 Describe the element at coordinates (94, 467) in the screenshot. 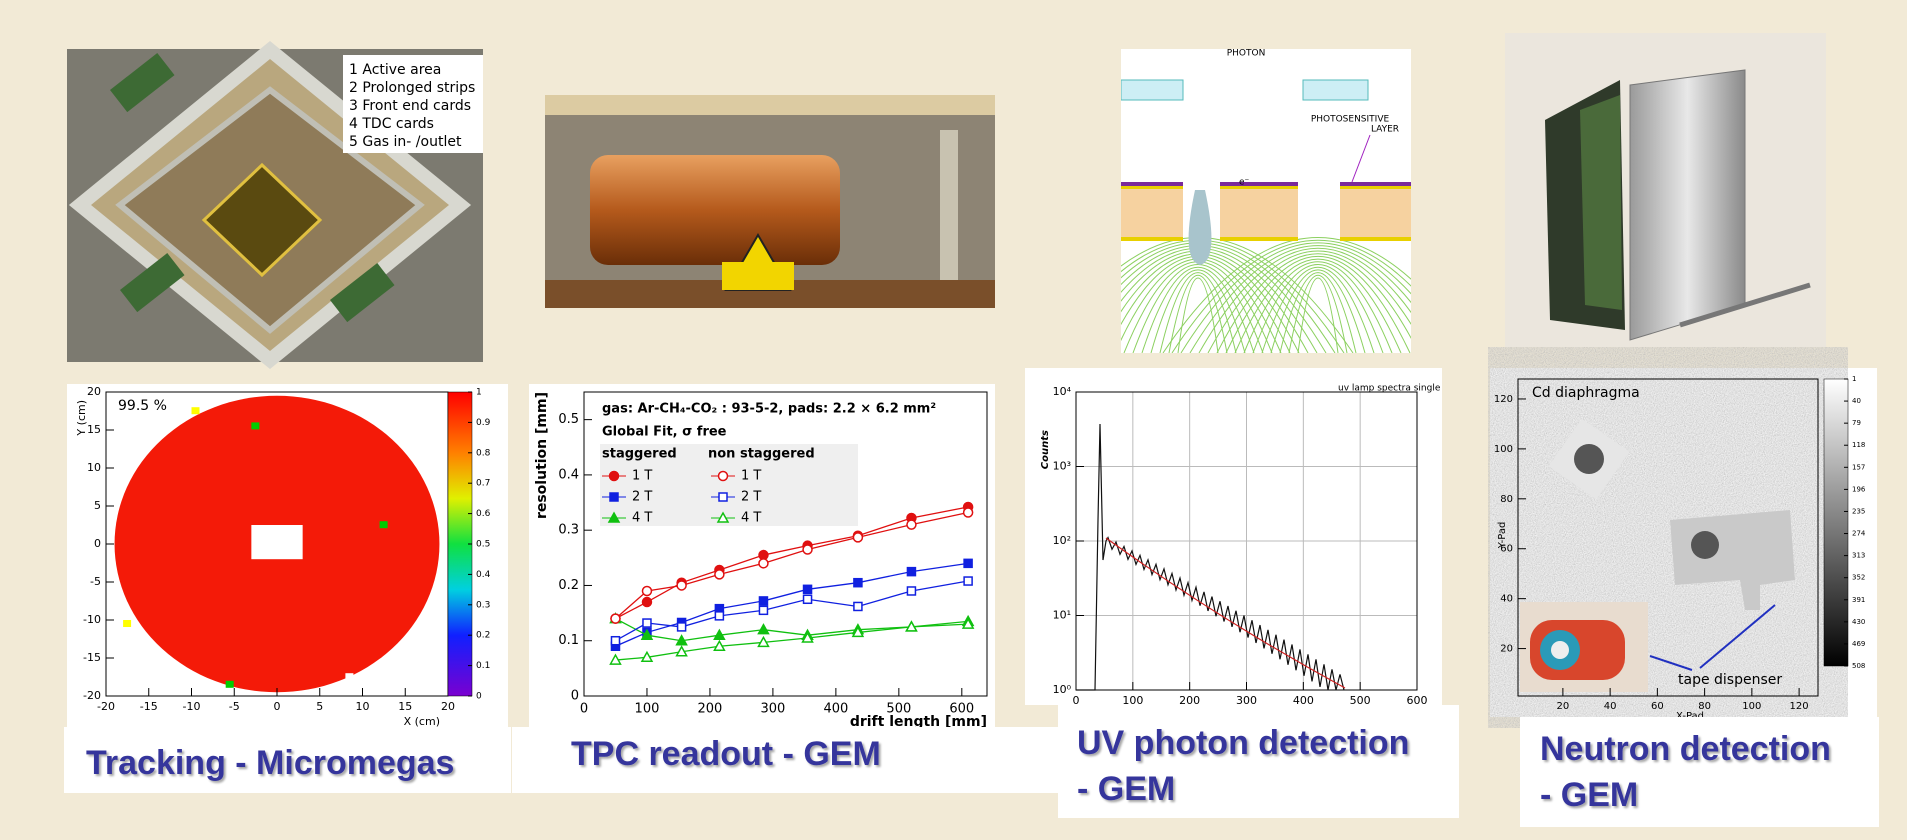

I see `y-tick-label: 10` at that location.